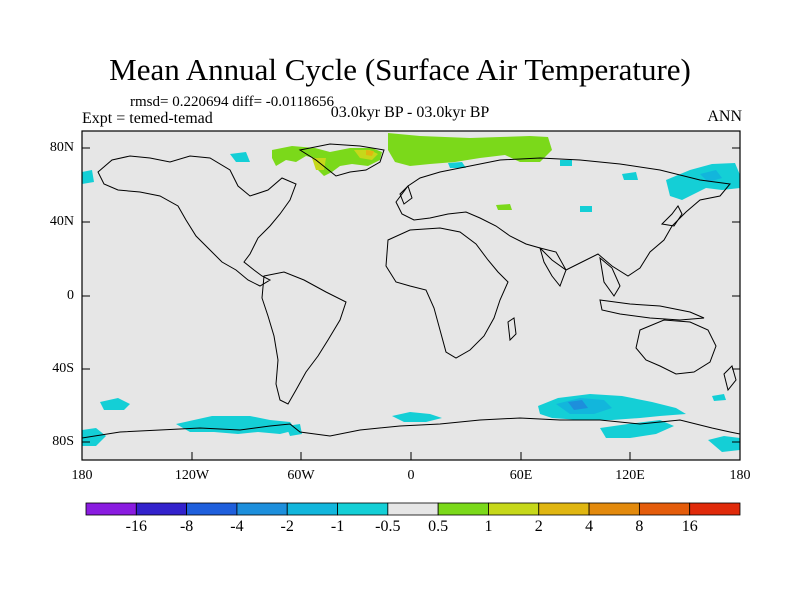 The width and height of the screenshot is (800, 600). I want to click on colorbar-label: -8, so click(186, 526).